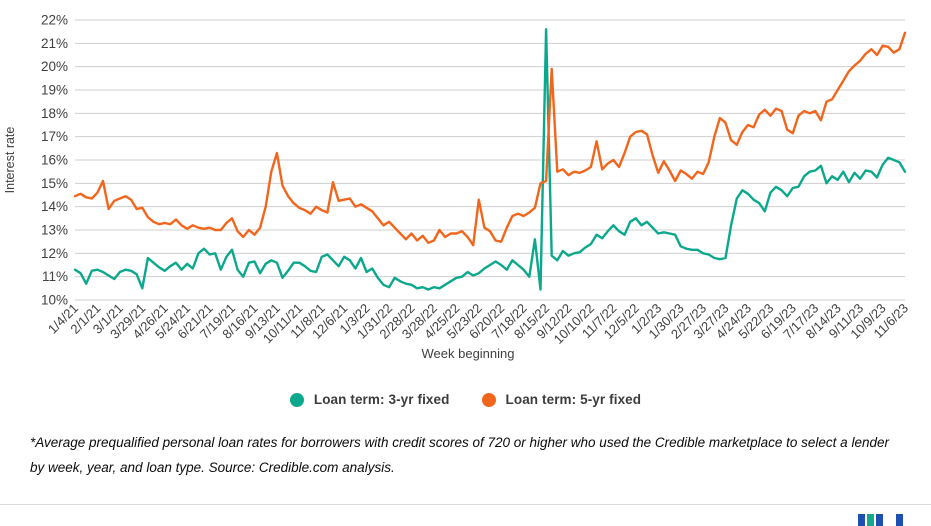 The height and width of the screenshot is (526, 931). Describe the element at coordinates (54, 66) in the screenshot. I see `y-tick-label: 20%` at that location.